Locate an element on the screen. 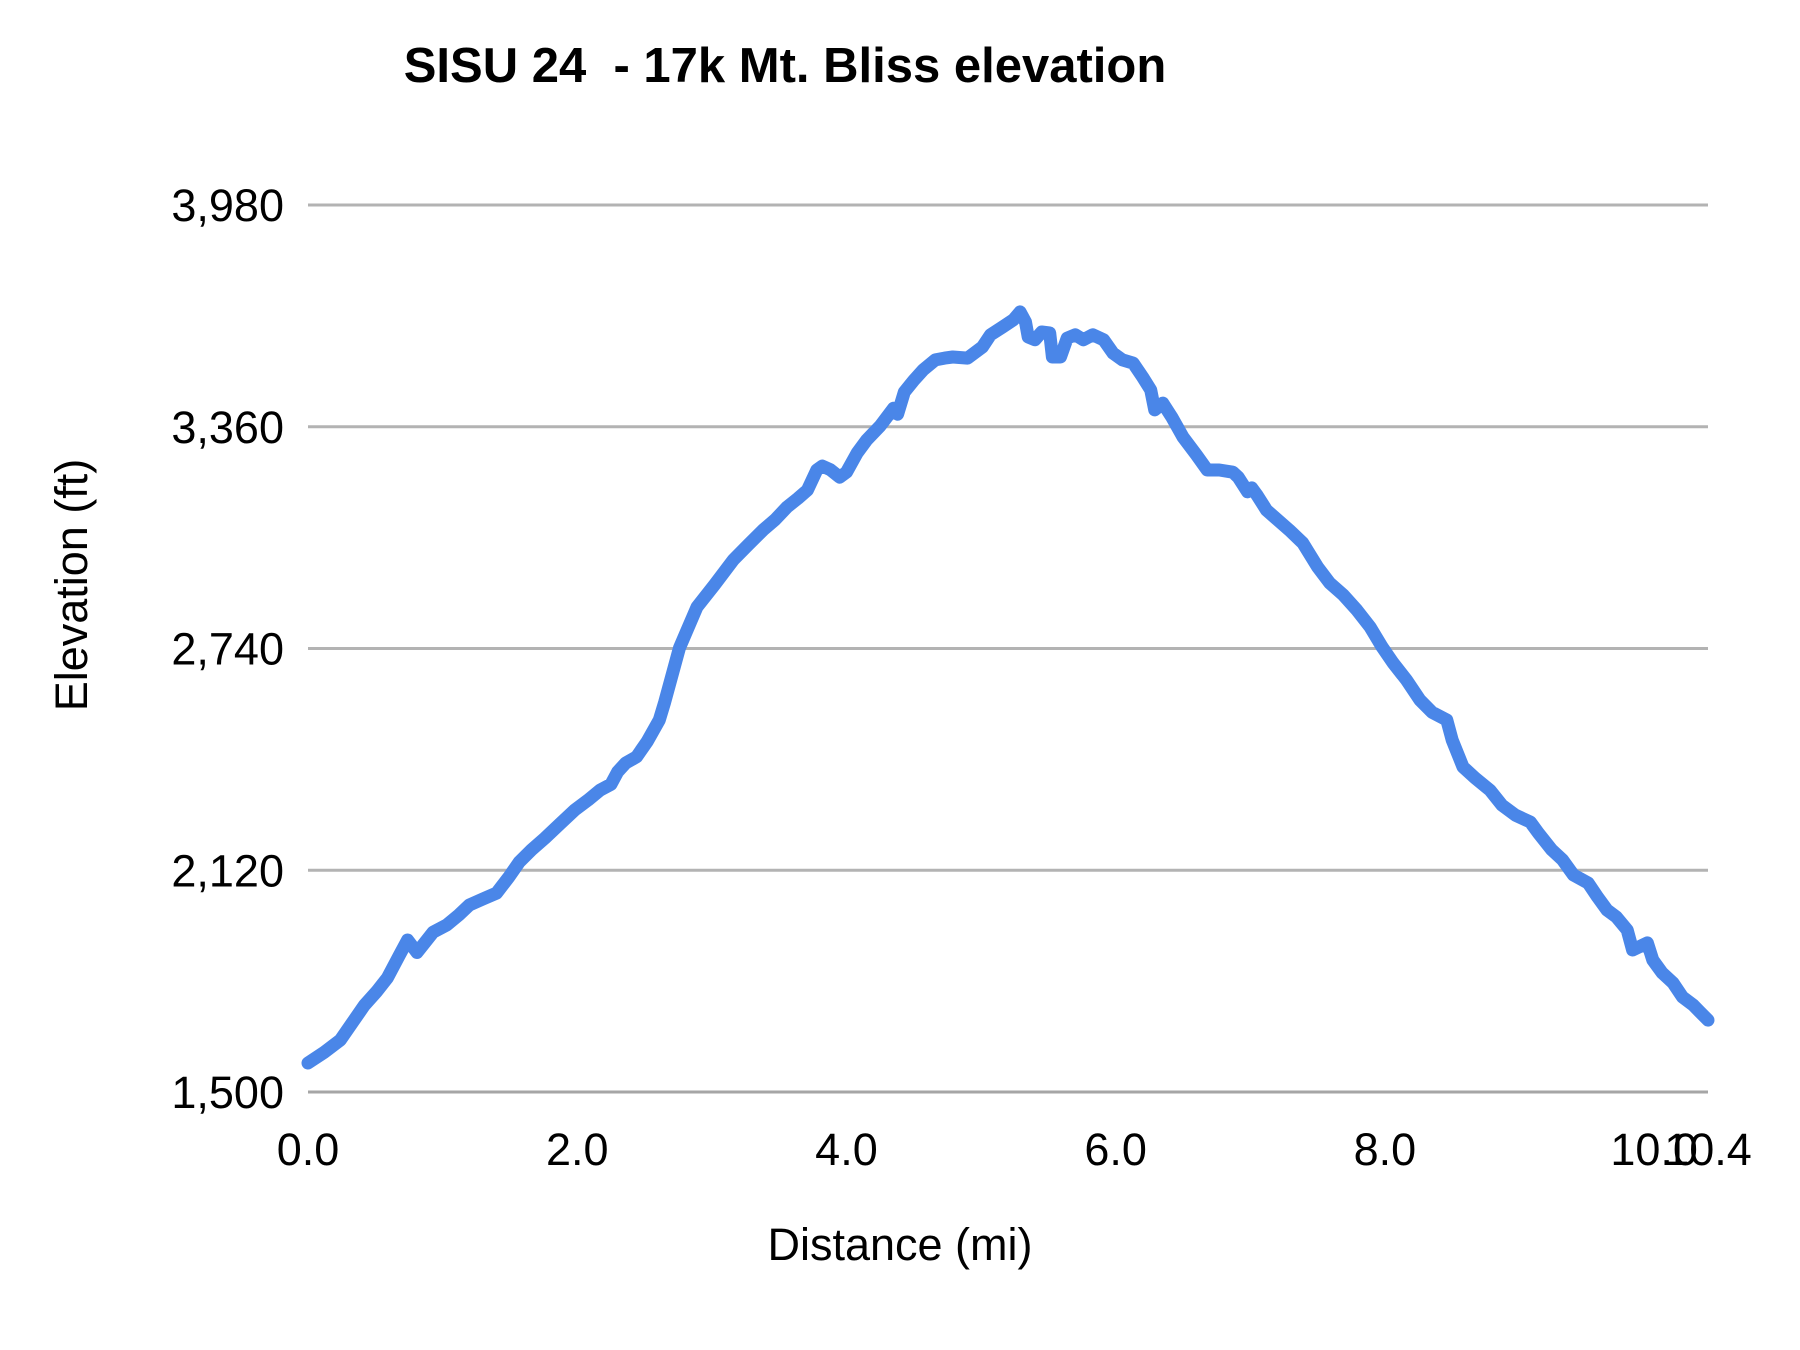 The width and height of the screenshot is (1800, 1350). x-tick-label: 4.0 is located at coordinates (846, 1149).